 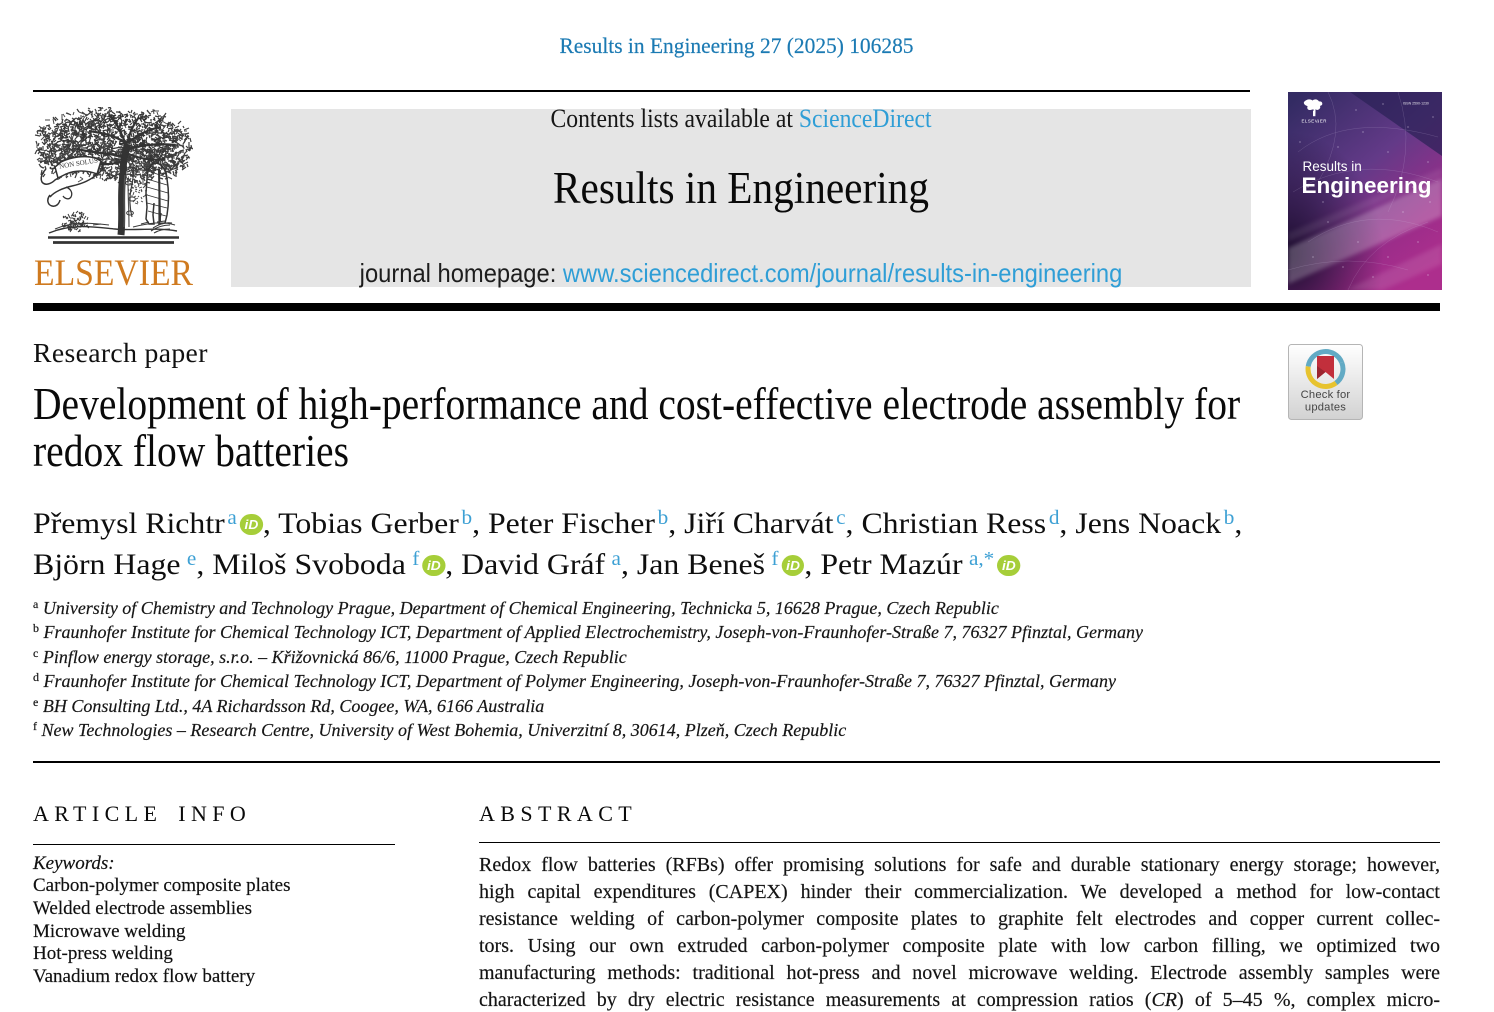 What do you see at coordinates (1314, 121) in the screenshot?
I see `svg-text: ELSEVIER` at bounding box center [1314, 121].